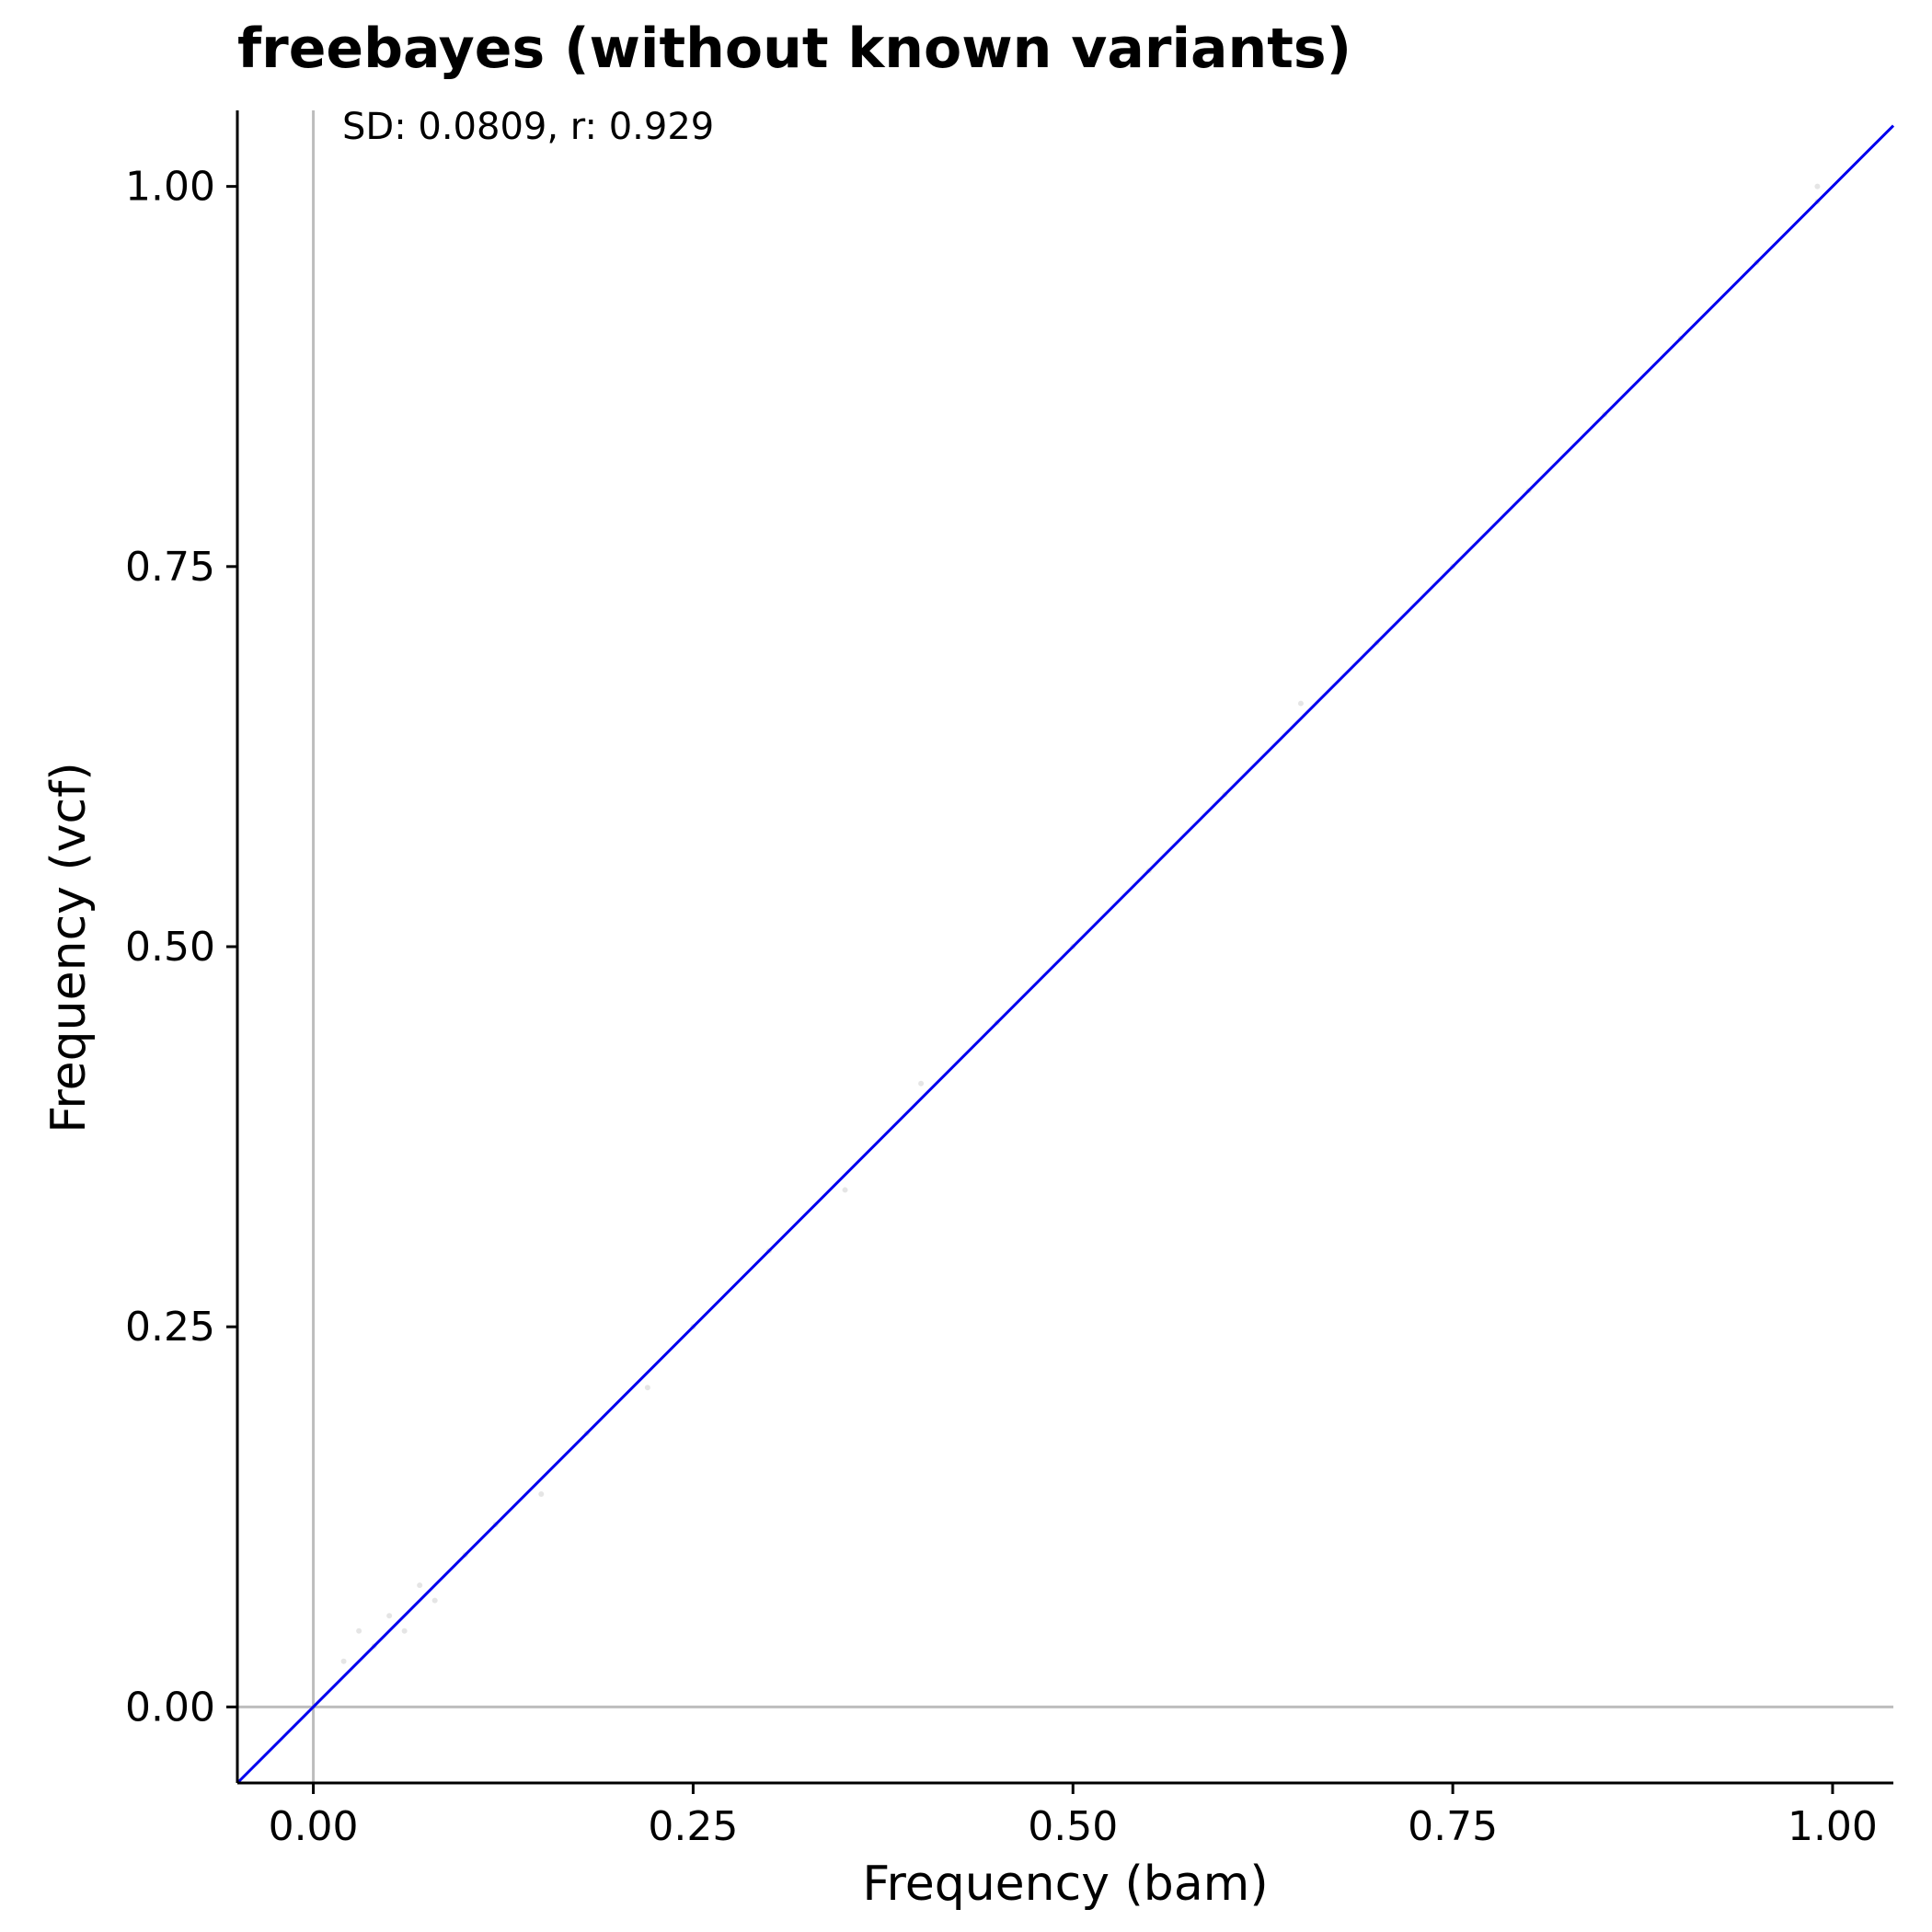 The height and width of the screenshot is (1932, 1932). Describe the element at coordinates (170, 1327) in the screenshot. I see `y-tick-label: 0.25` at that location.